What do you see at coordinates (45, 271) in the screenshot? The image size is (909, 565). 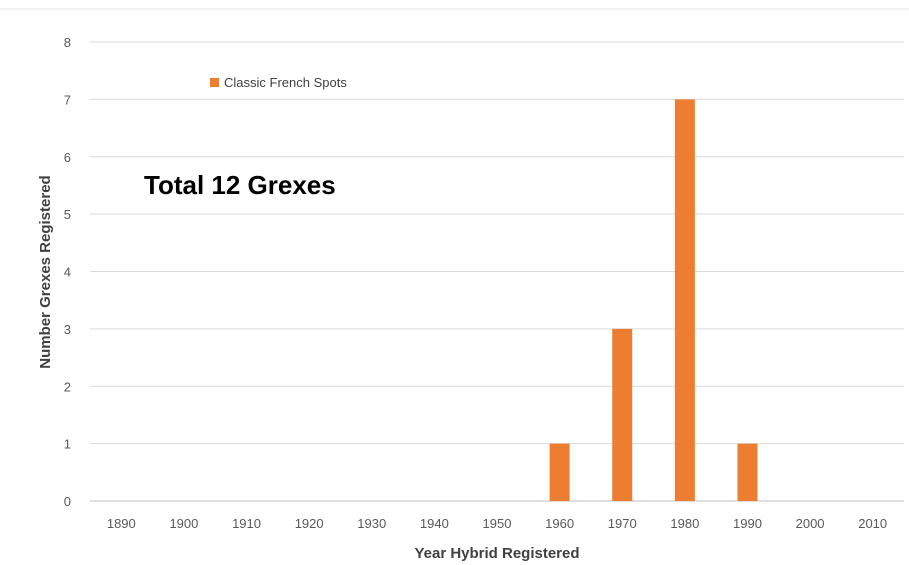 I see `y-axis-title: Number Grexes Registered` at bounding box center [45, 271].